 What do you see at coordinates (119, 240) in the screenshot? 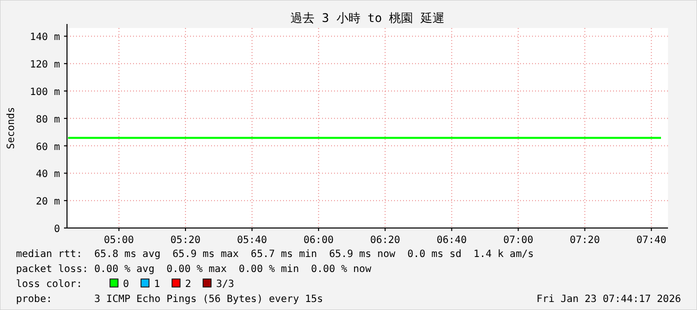
I see `x-tick-label: 05:00` at bounding box center [119, 240].